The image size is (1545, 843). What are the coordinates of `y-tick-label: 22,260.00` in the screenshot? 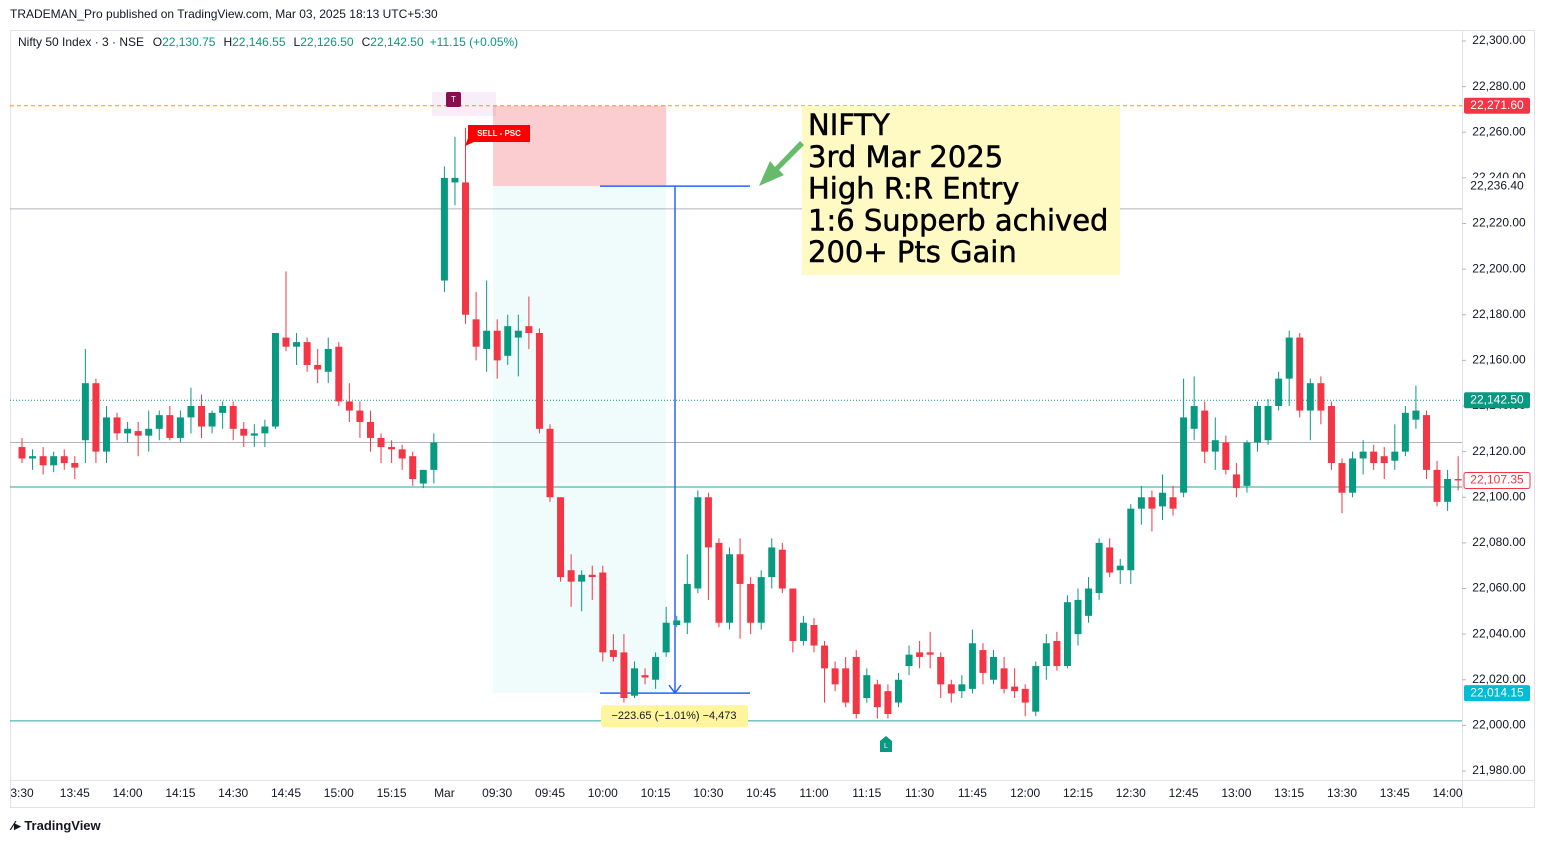 It's located at (1499, 131).